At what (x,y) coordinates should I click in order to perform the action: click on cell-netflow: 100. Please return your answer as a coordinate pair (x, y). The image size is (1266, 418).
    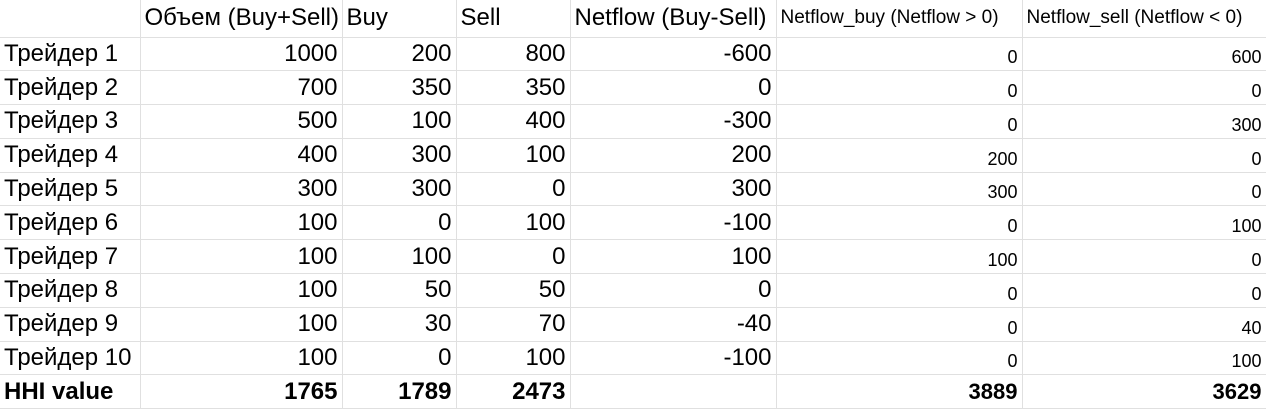
    Looking at the image, I should click on (673, 257).